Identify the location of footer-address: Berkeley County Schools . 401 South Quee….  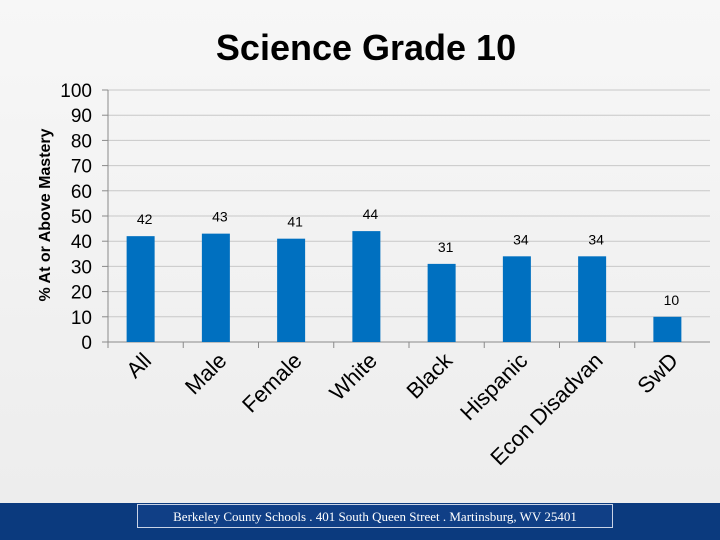
(375, 516).